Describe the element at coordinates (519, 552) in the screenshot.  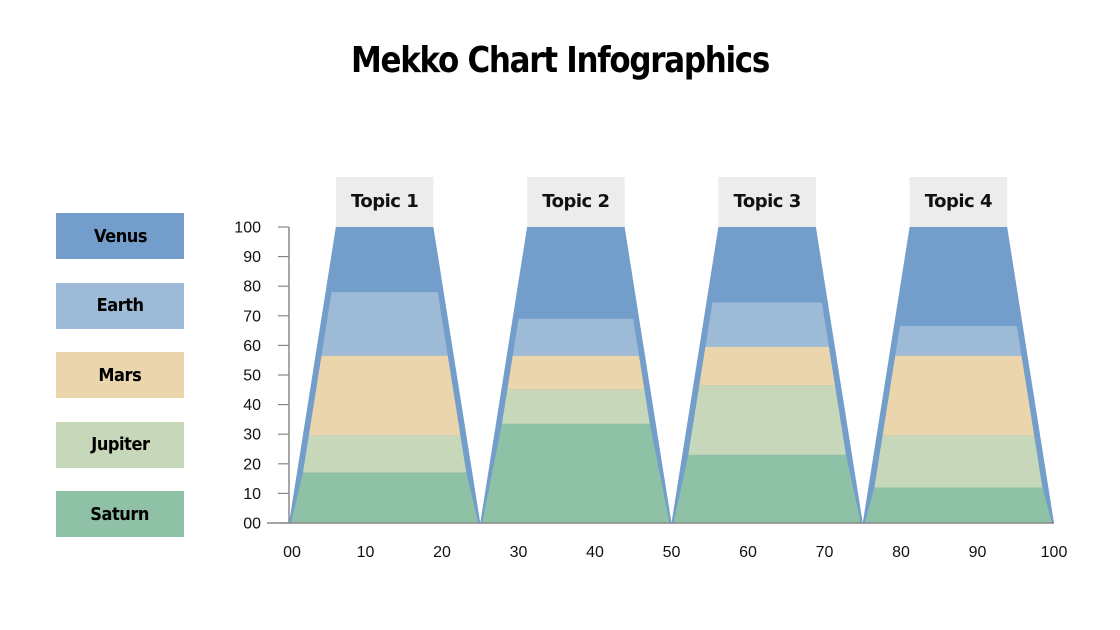
I see `x-tick-label: 30` at that location.